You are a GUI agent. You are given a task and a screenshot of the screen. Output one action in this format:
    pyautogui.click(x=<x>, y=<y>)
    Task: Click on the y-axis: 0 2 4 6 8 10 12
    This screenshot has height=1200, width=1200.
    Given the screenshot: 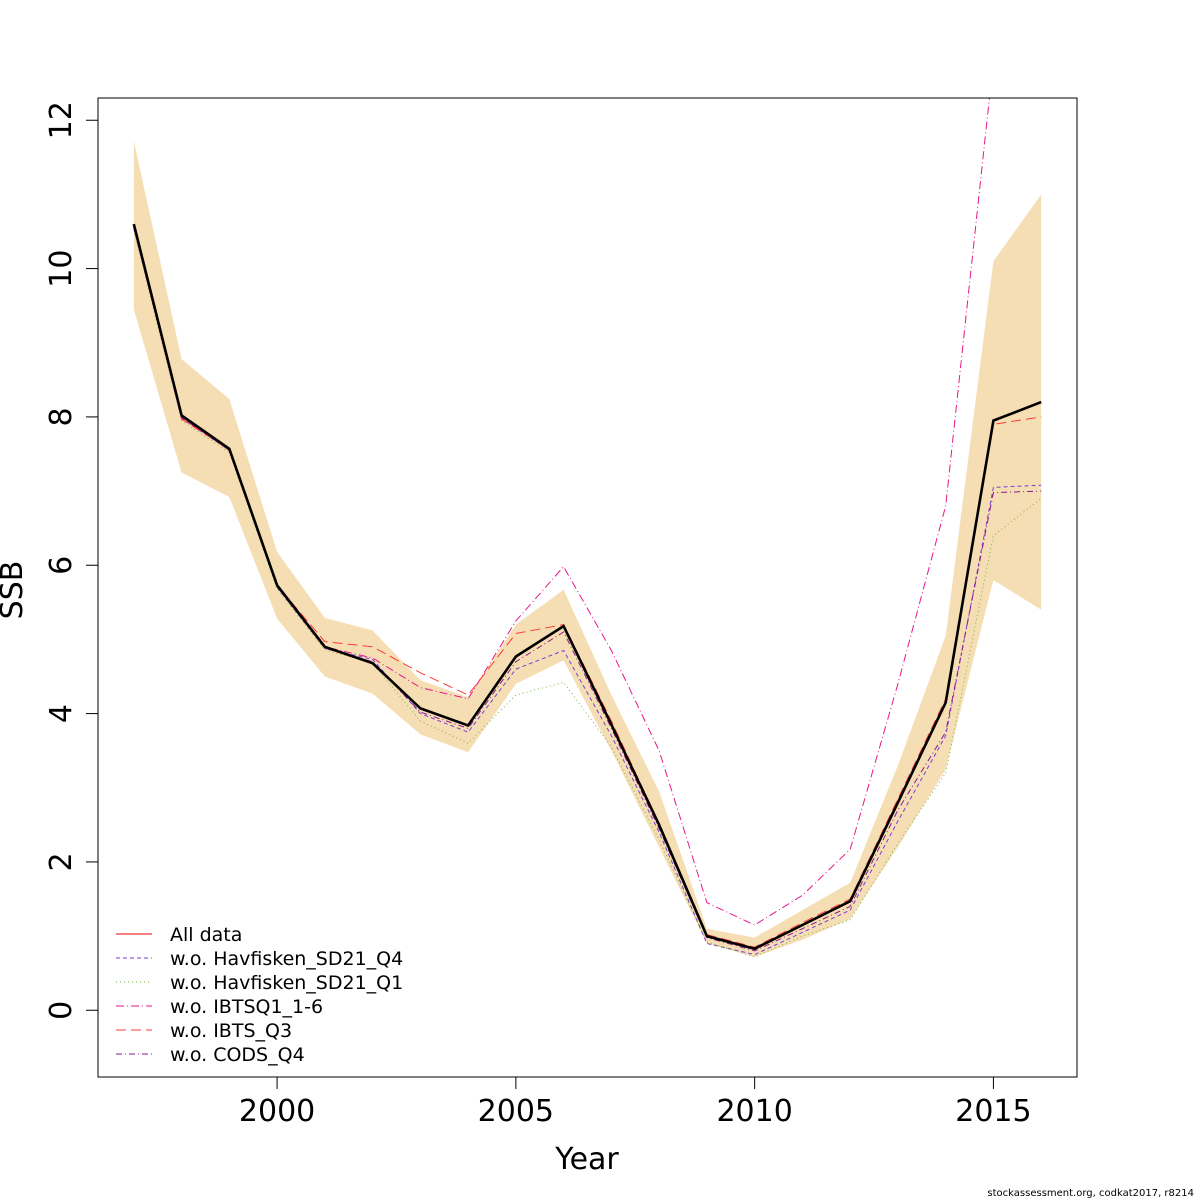 What is the action you would take?
    pyautogui.click(x=71, y=560)
    